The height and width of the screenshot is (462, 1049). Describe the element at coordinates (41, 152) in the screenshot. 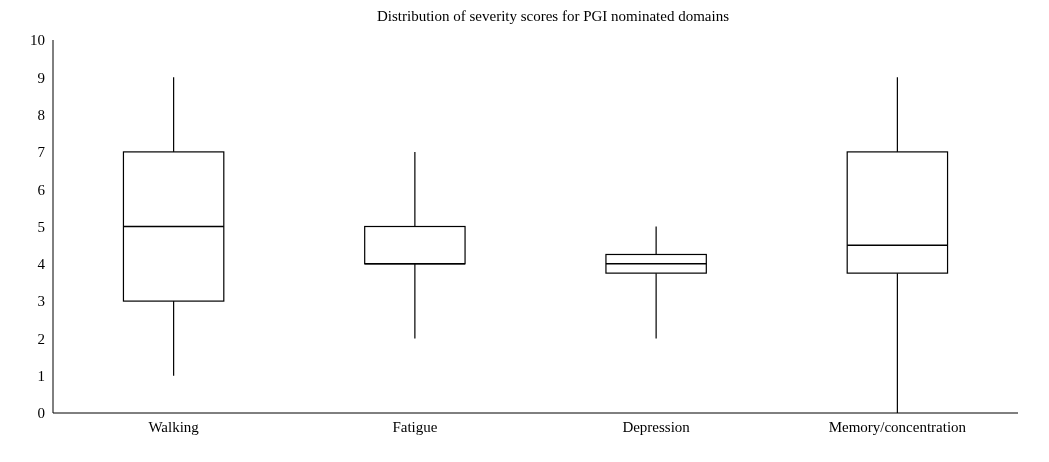

I see `y-tick-label: 7` at that location.